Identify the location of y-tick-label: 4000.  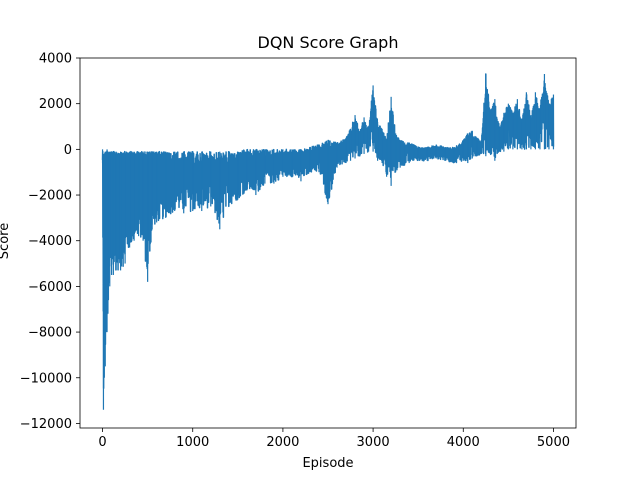
(55, 59).